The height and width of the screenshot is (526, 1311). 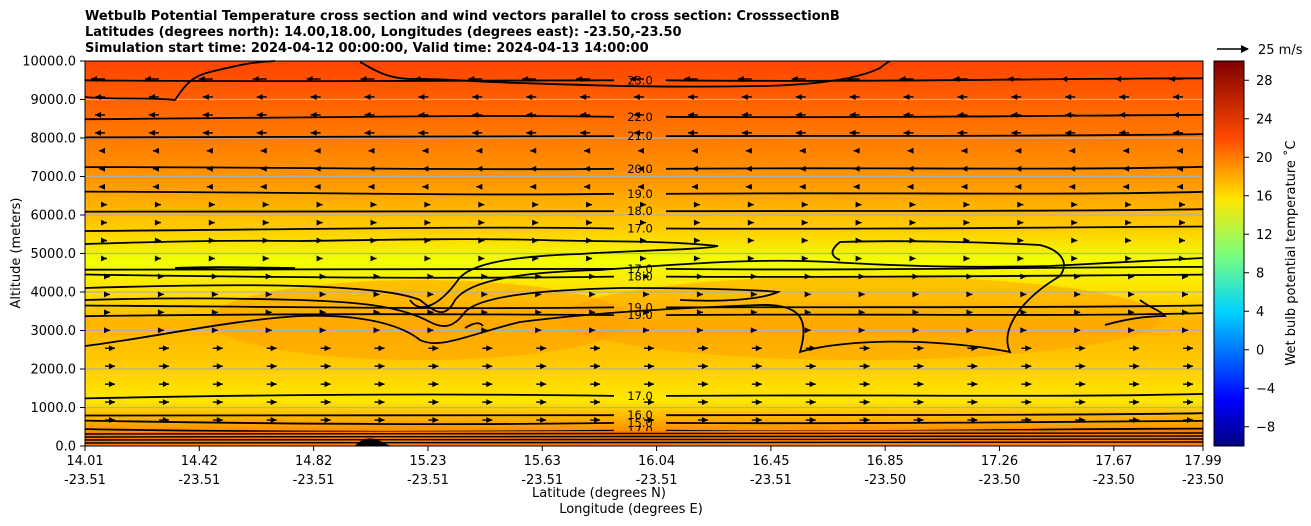 What do you see at coordinates (54, 216) in the screenshot?
I see `y-tick-label: 6000.0` at bounding box center [54, 216].